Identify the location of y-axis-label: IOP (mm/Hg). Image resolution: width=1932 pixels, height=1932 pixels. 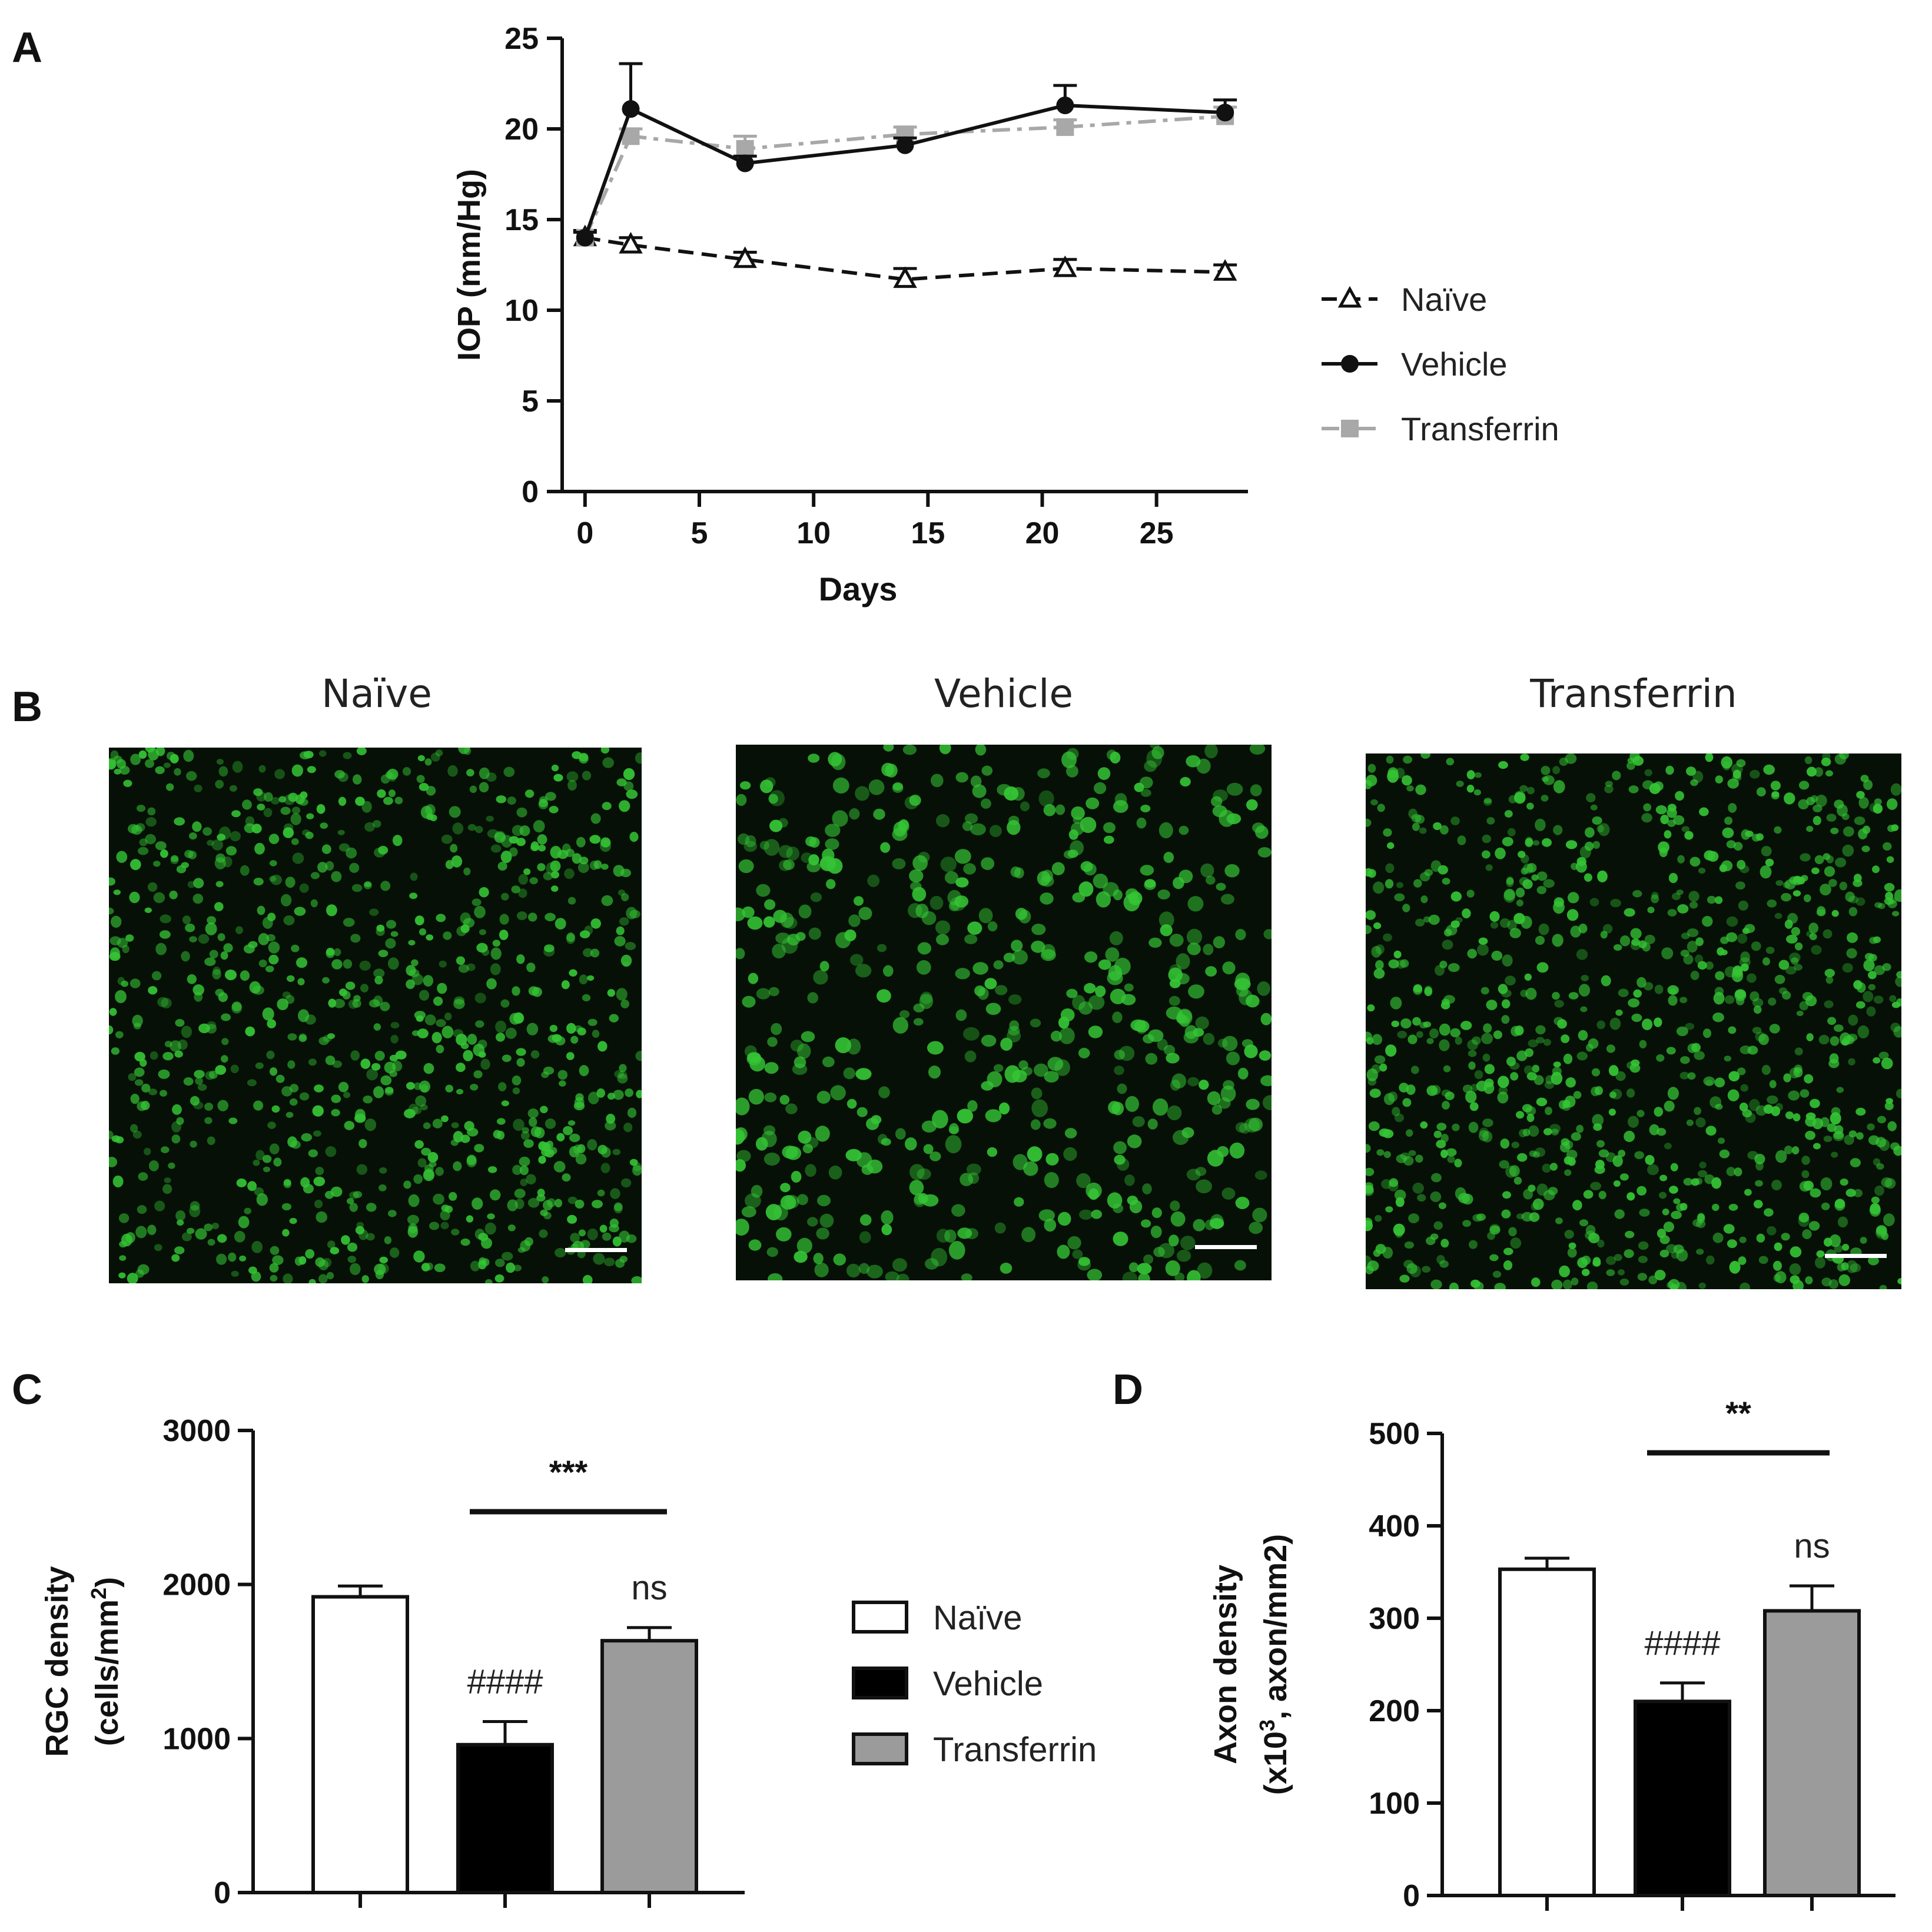
(469, 265).